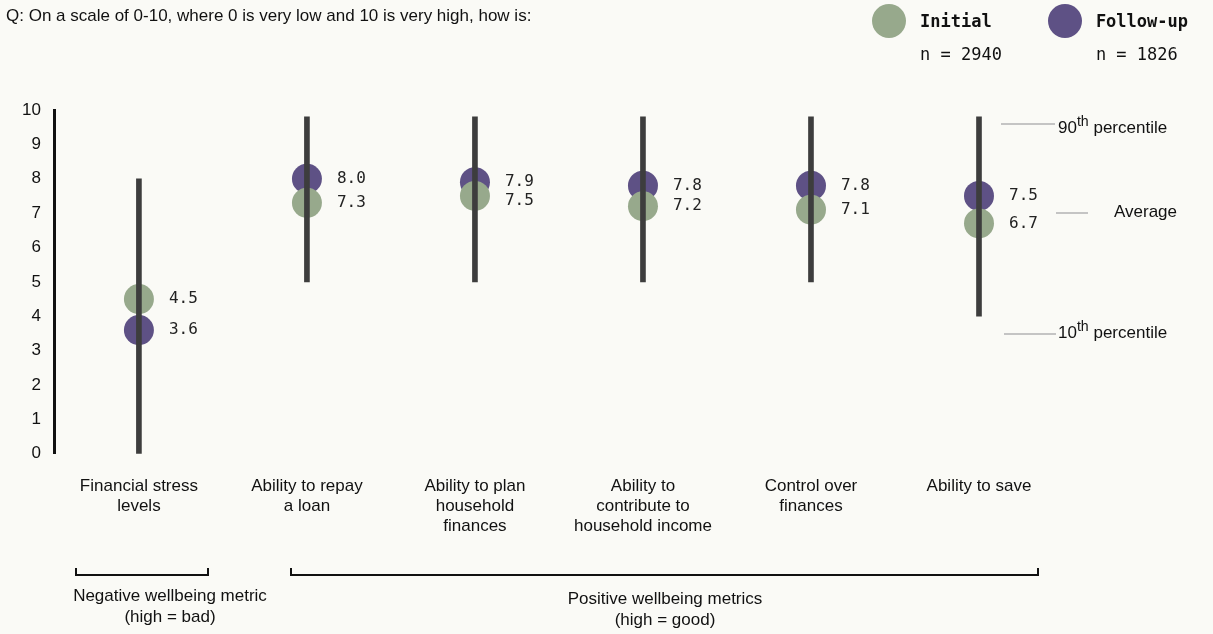 The height and width of the screenshot is (634, 1213). Describe the element at coordinates (1113, 330) in the screenshot. I see `annotation: 10$^{th}$ percentile` at that location.